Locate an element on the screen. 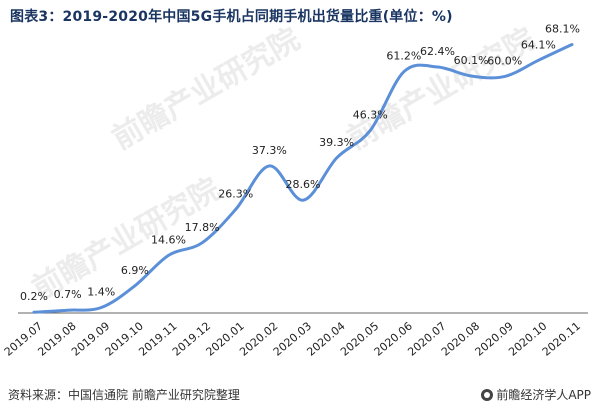  data-label: 0.2% is located at coordinates (34, 296).